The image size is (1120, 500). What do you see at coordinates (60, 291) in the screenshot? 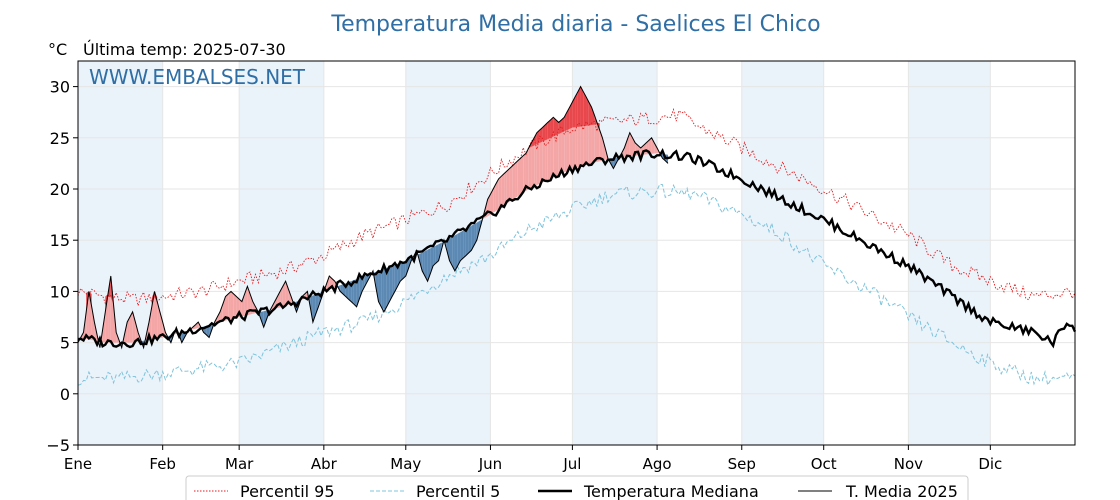
I see `y-tick-label: 10` at bounding box center [60, 291].